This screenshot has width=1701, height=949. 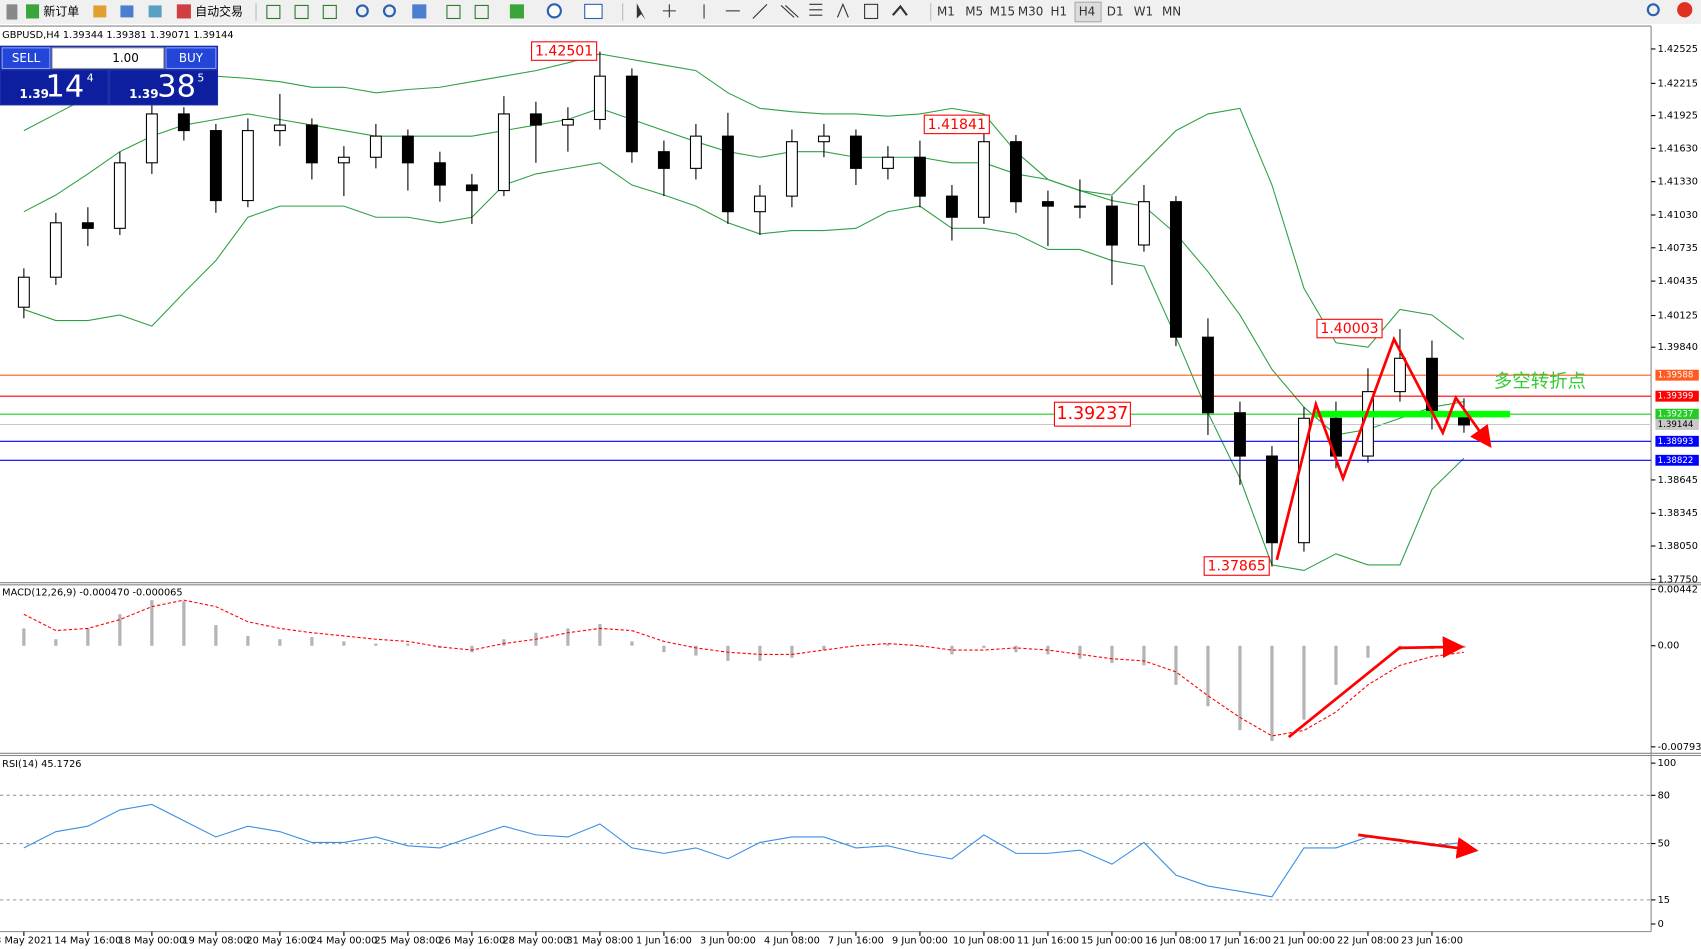 What do you see at coordinates (1676, 376) in the screenshot?
I see `level-tag-label: 1.39588` at bounding box center [1676, 376].